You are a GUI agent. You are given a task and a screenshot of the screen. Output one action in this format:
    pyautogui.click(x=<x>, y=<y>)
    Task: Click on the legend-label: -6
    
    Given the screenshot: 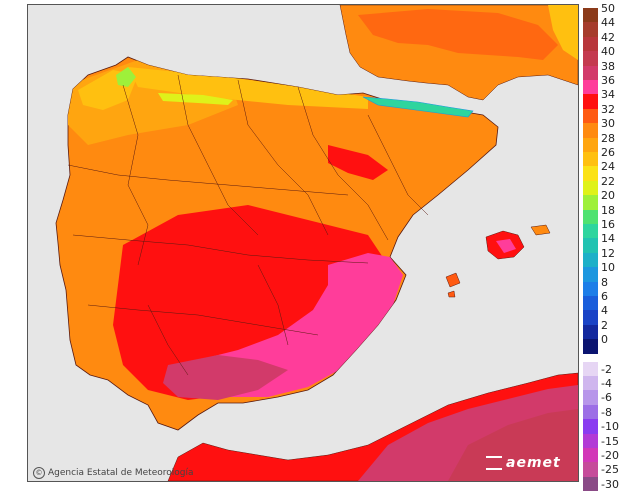 What is the action you would take?
    pyautogui.click(x=606, y=398)
    